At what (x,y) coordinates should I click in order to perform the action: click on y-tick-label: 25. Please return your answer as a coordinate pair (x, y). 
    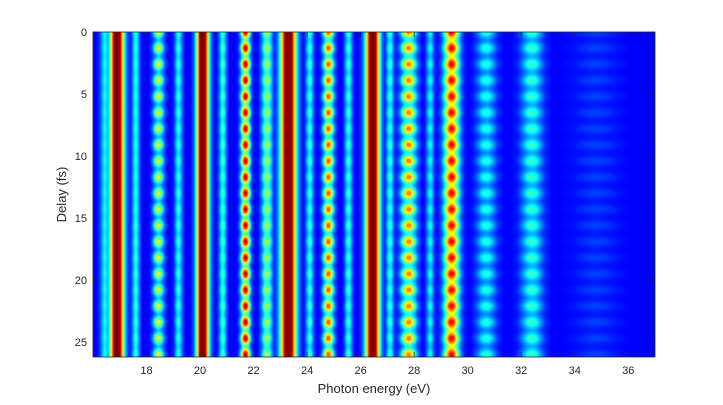
    Looking at the image, I should click on (81, 343).